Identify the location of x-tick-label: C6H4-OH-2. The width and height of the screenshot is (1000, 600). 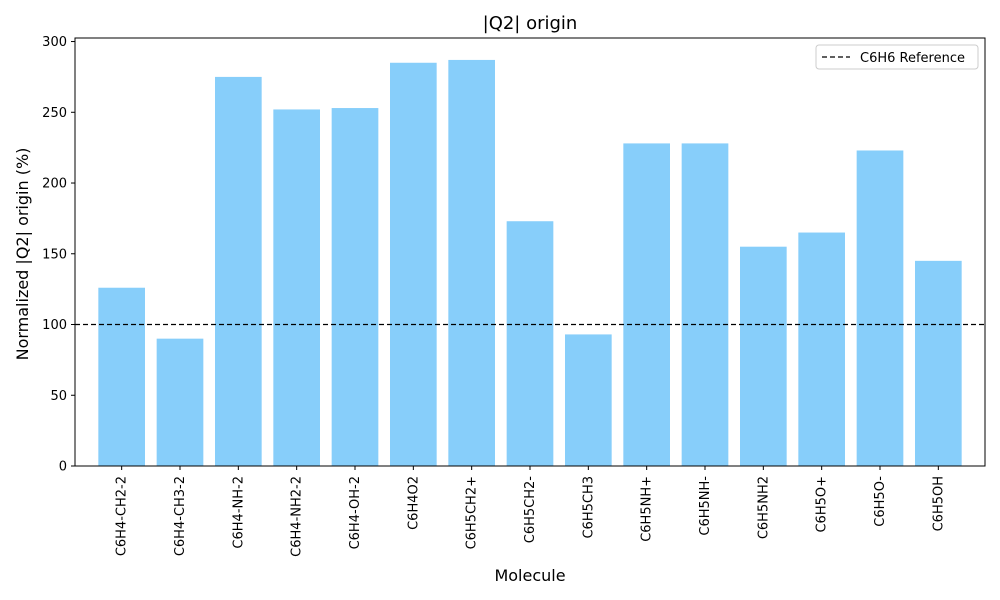
(355, 512).